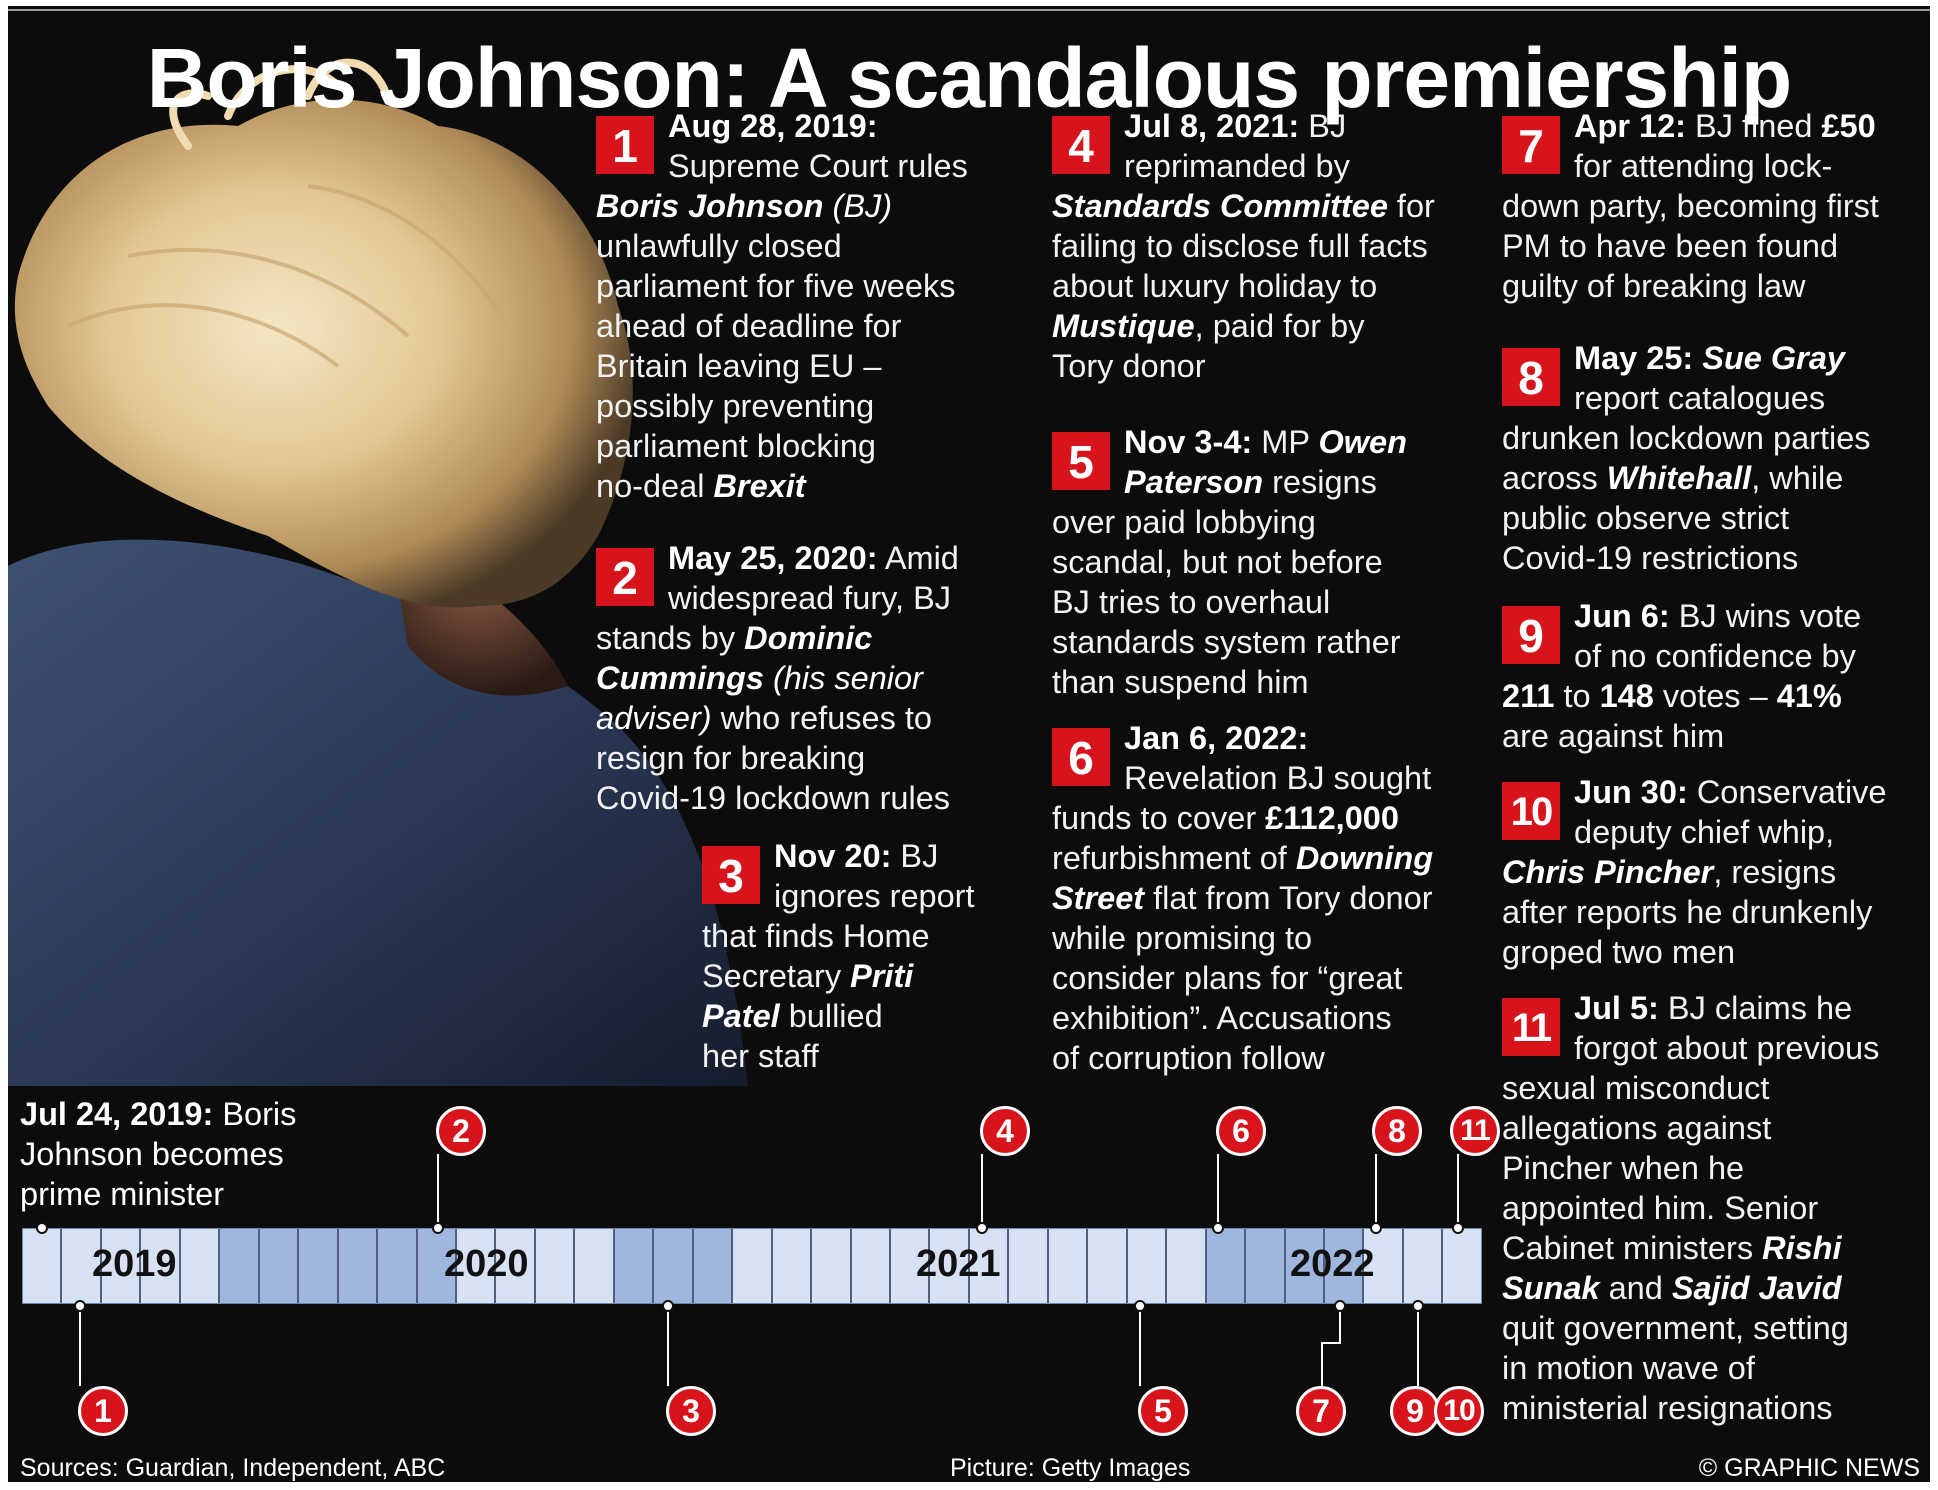 This screenshot has height=1490, width=1938. I want to click on entry-text-run: Brexit, so click(759, 486).